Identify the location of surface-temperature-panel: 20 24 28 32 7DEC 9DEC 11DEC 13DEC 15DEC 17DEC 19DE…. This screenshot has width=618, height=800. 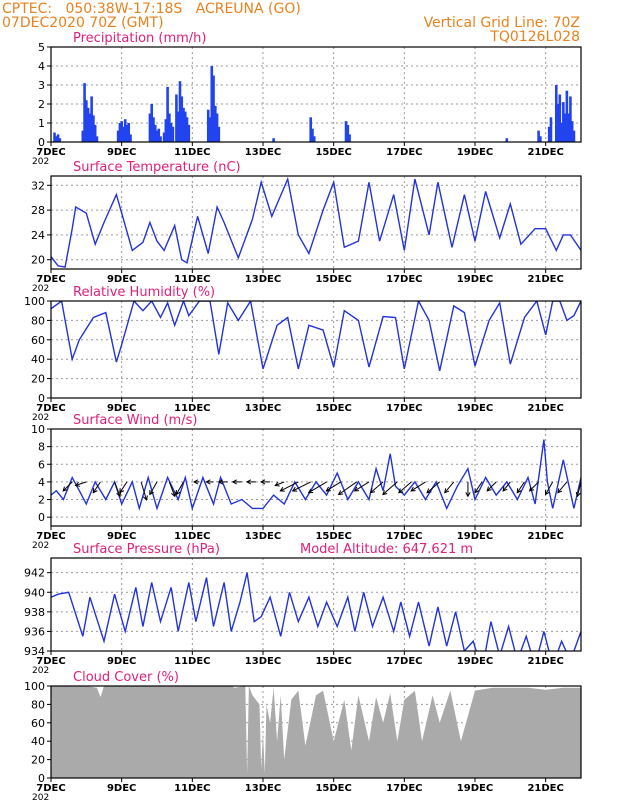
(306, 227).